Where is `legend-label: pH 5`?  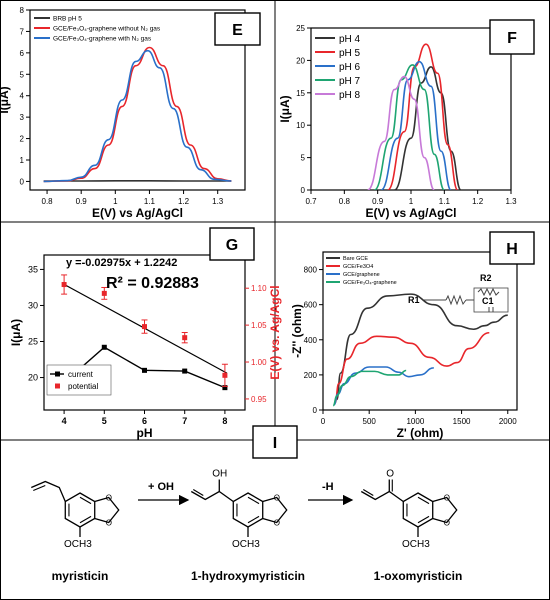 legend-label: pH 5 is located at coordinates (350, 53).